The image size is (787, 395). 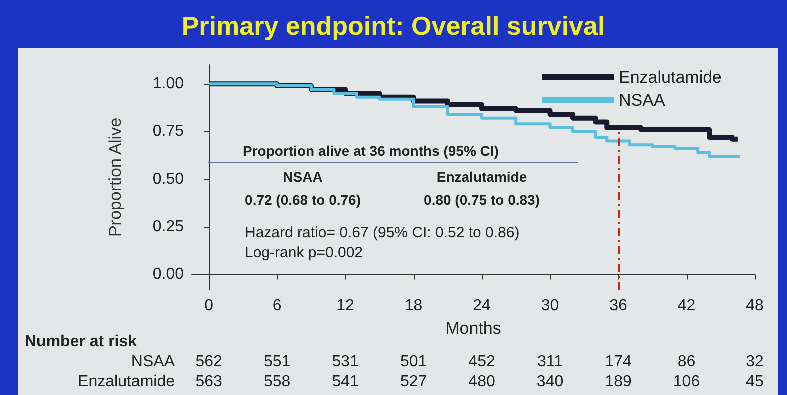 I want to click on chart-title: Primary endpoint: Overall survival, so click(x=394, y=26).